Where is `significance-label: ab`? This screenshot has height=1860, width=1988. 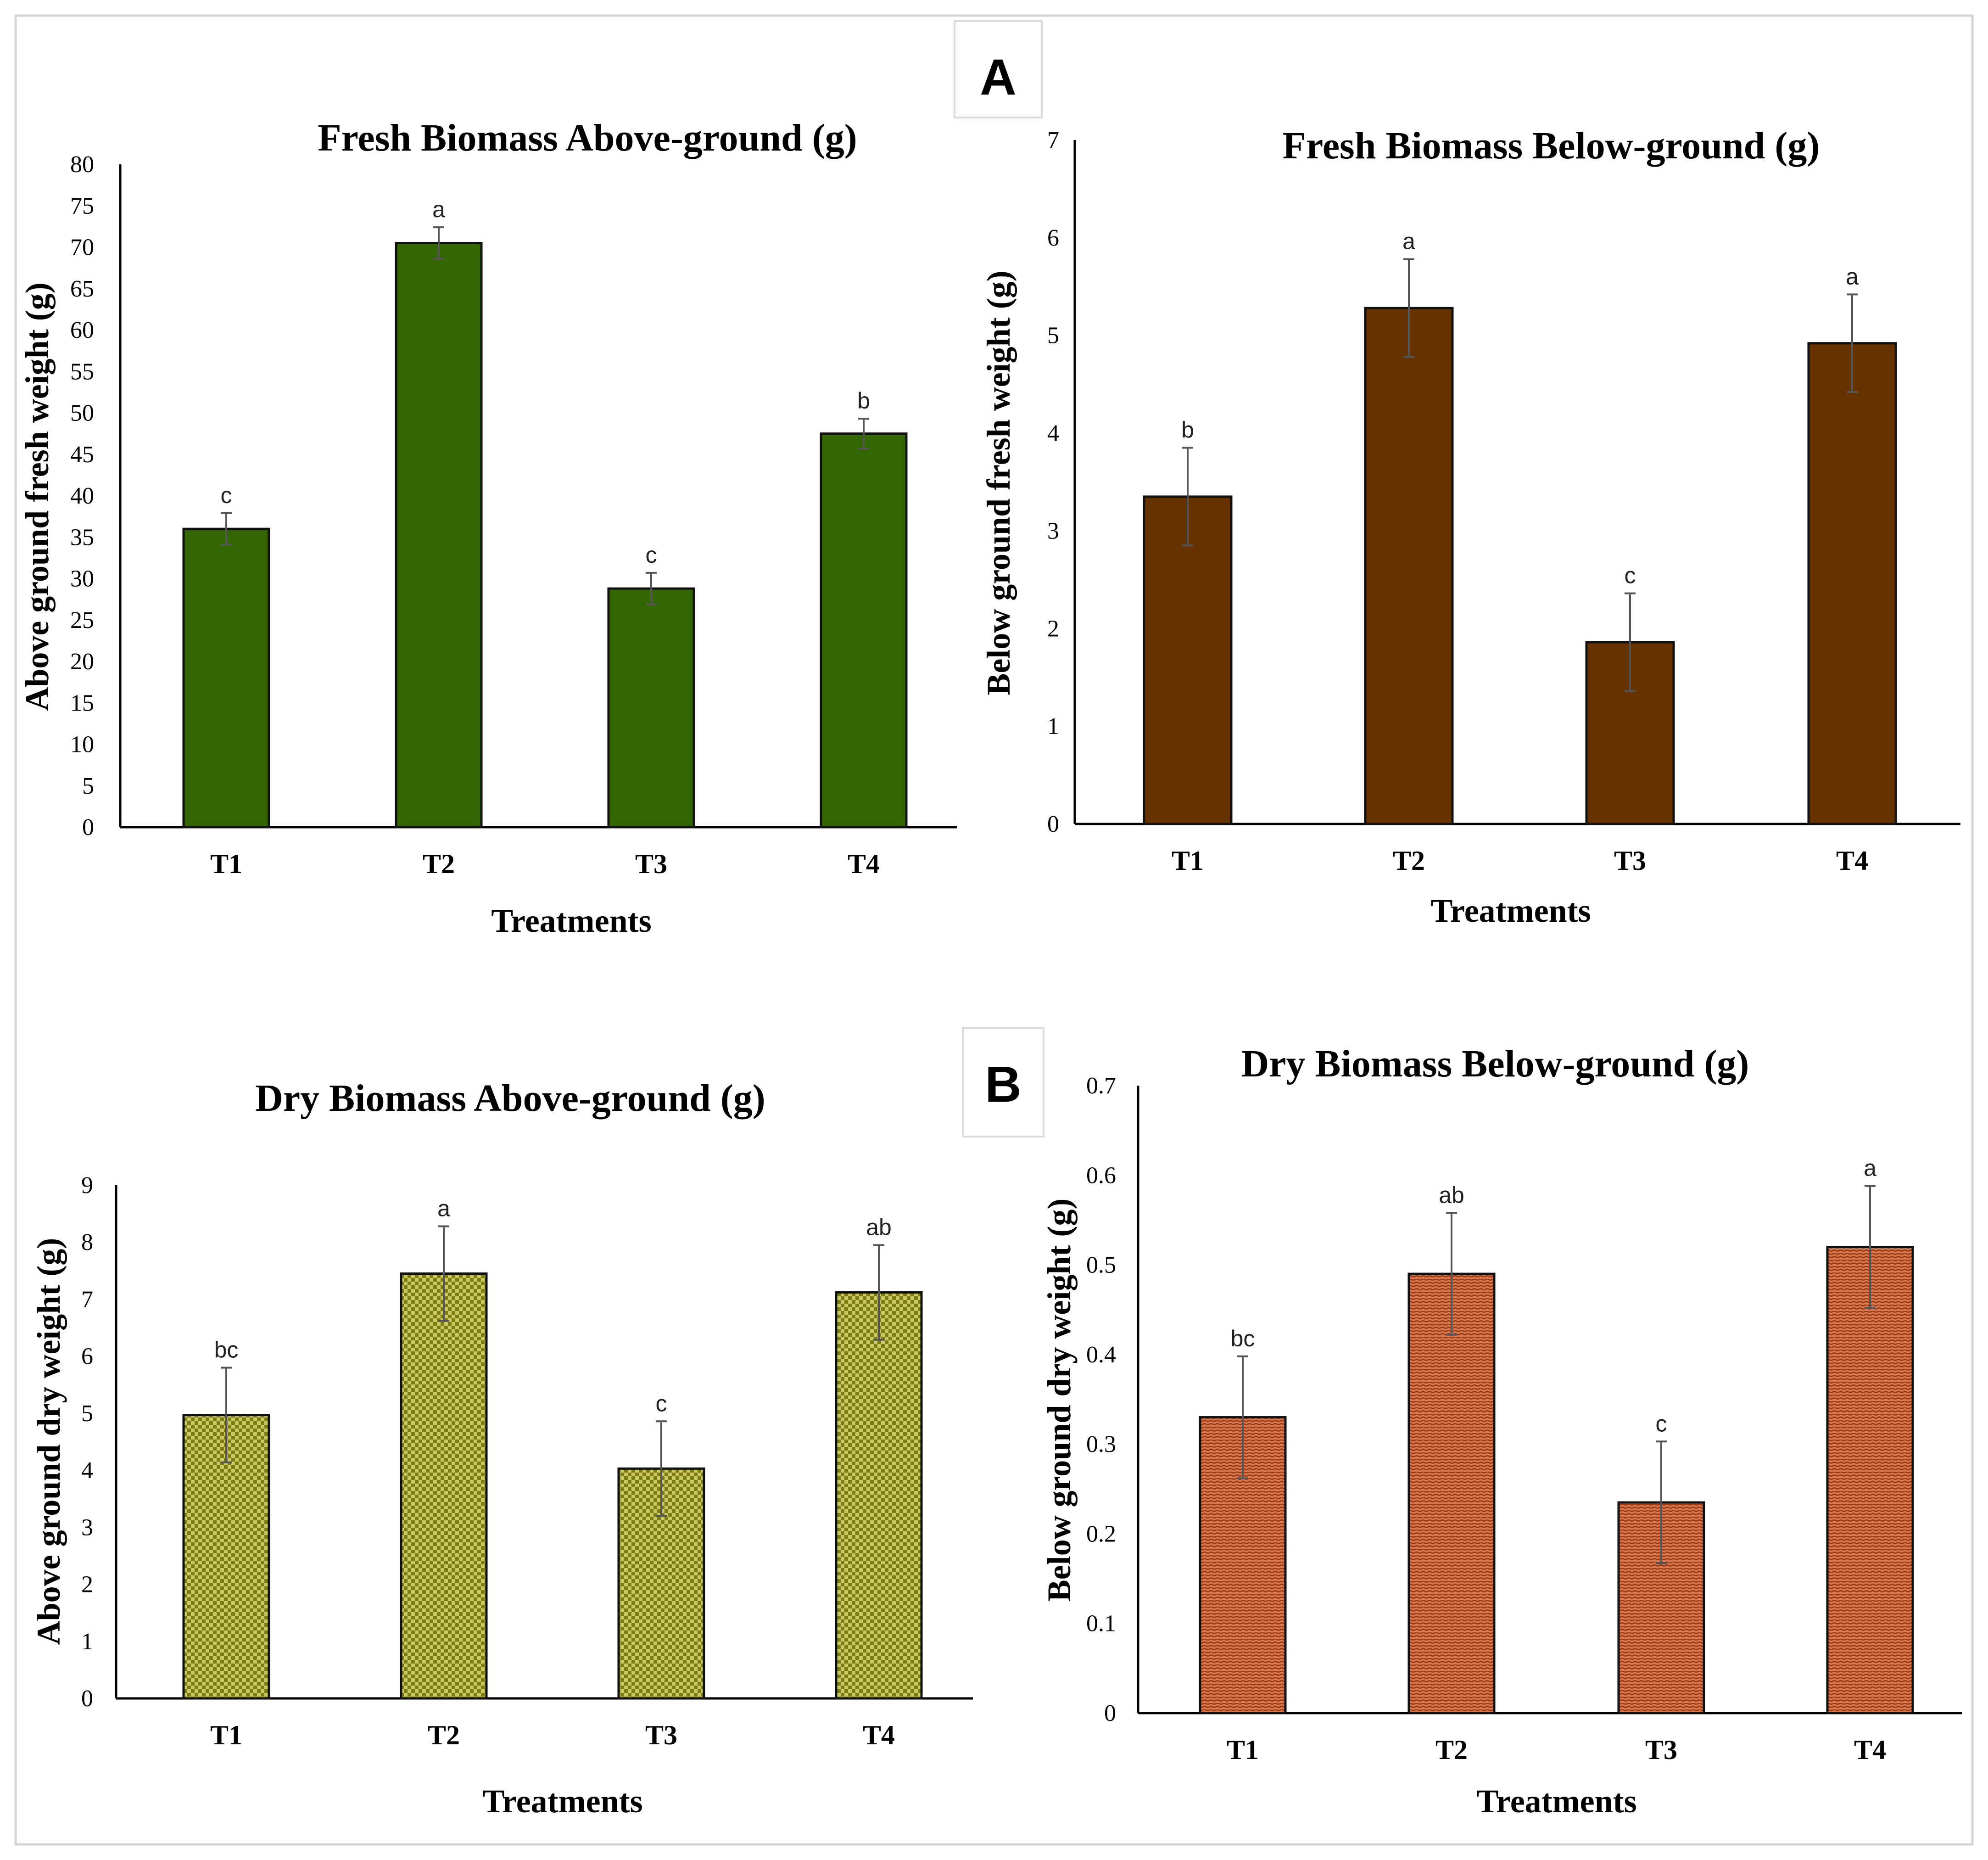
significance-label: ab is located at coordinates (879, 1227).